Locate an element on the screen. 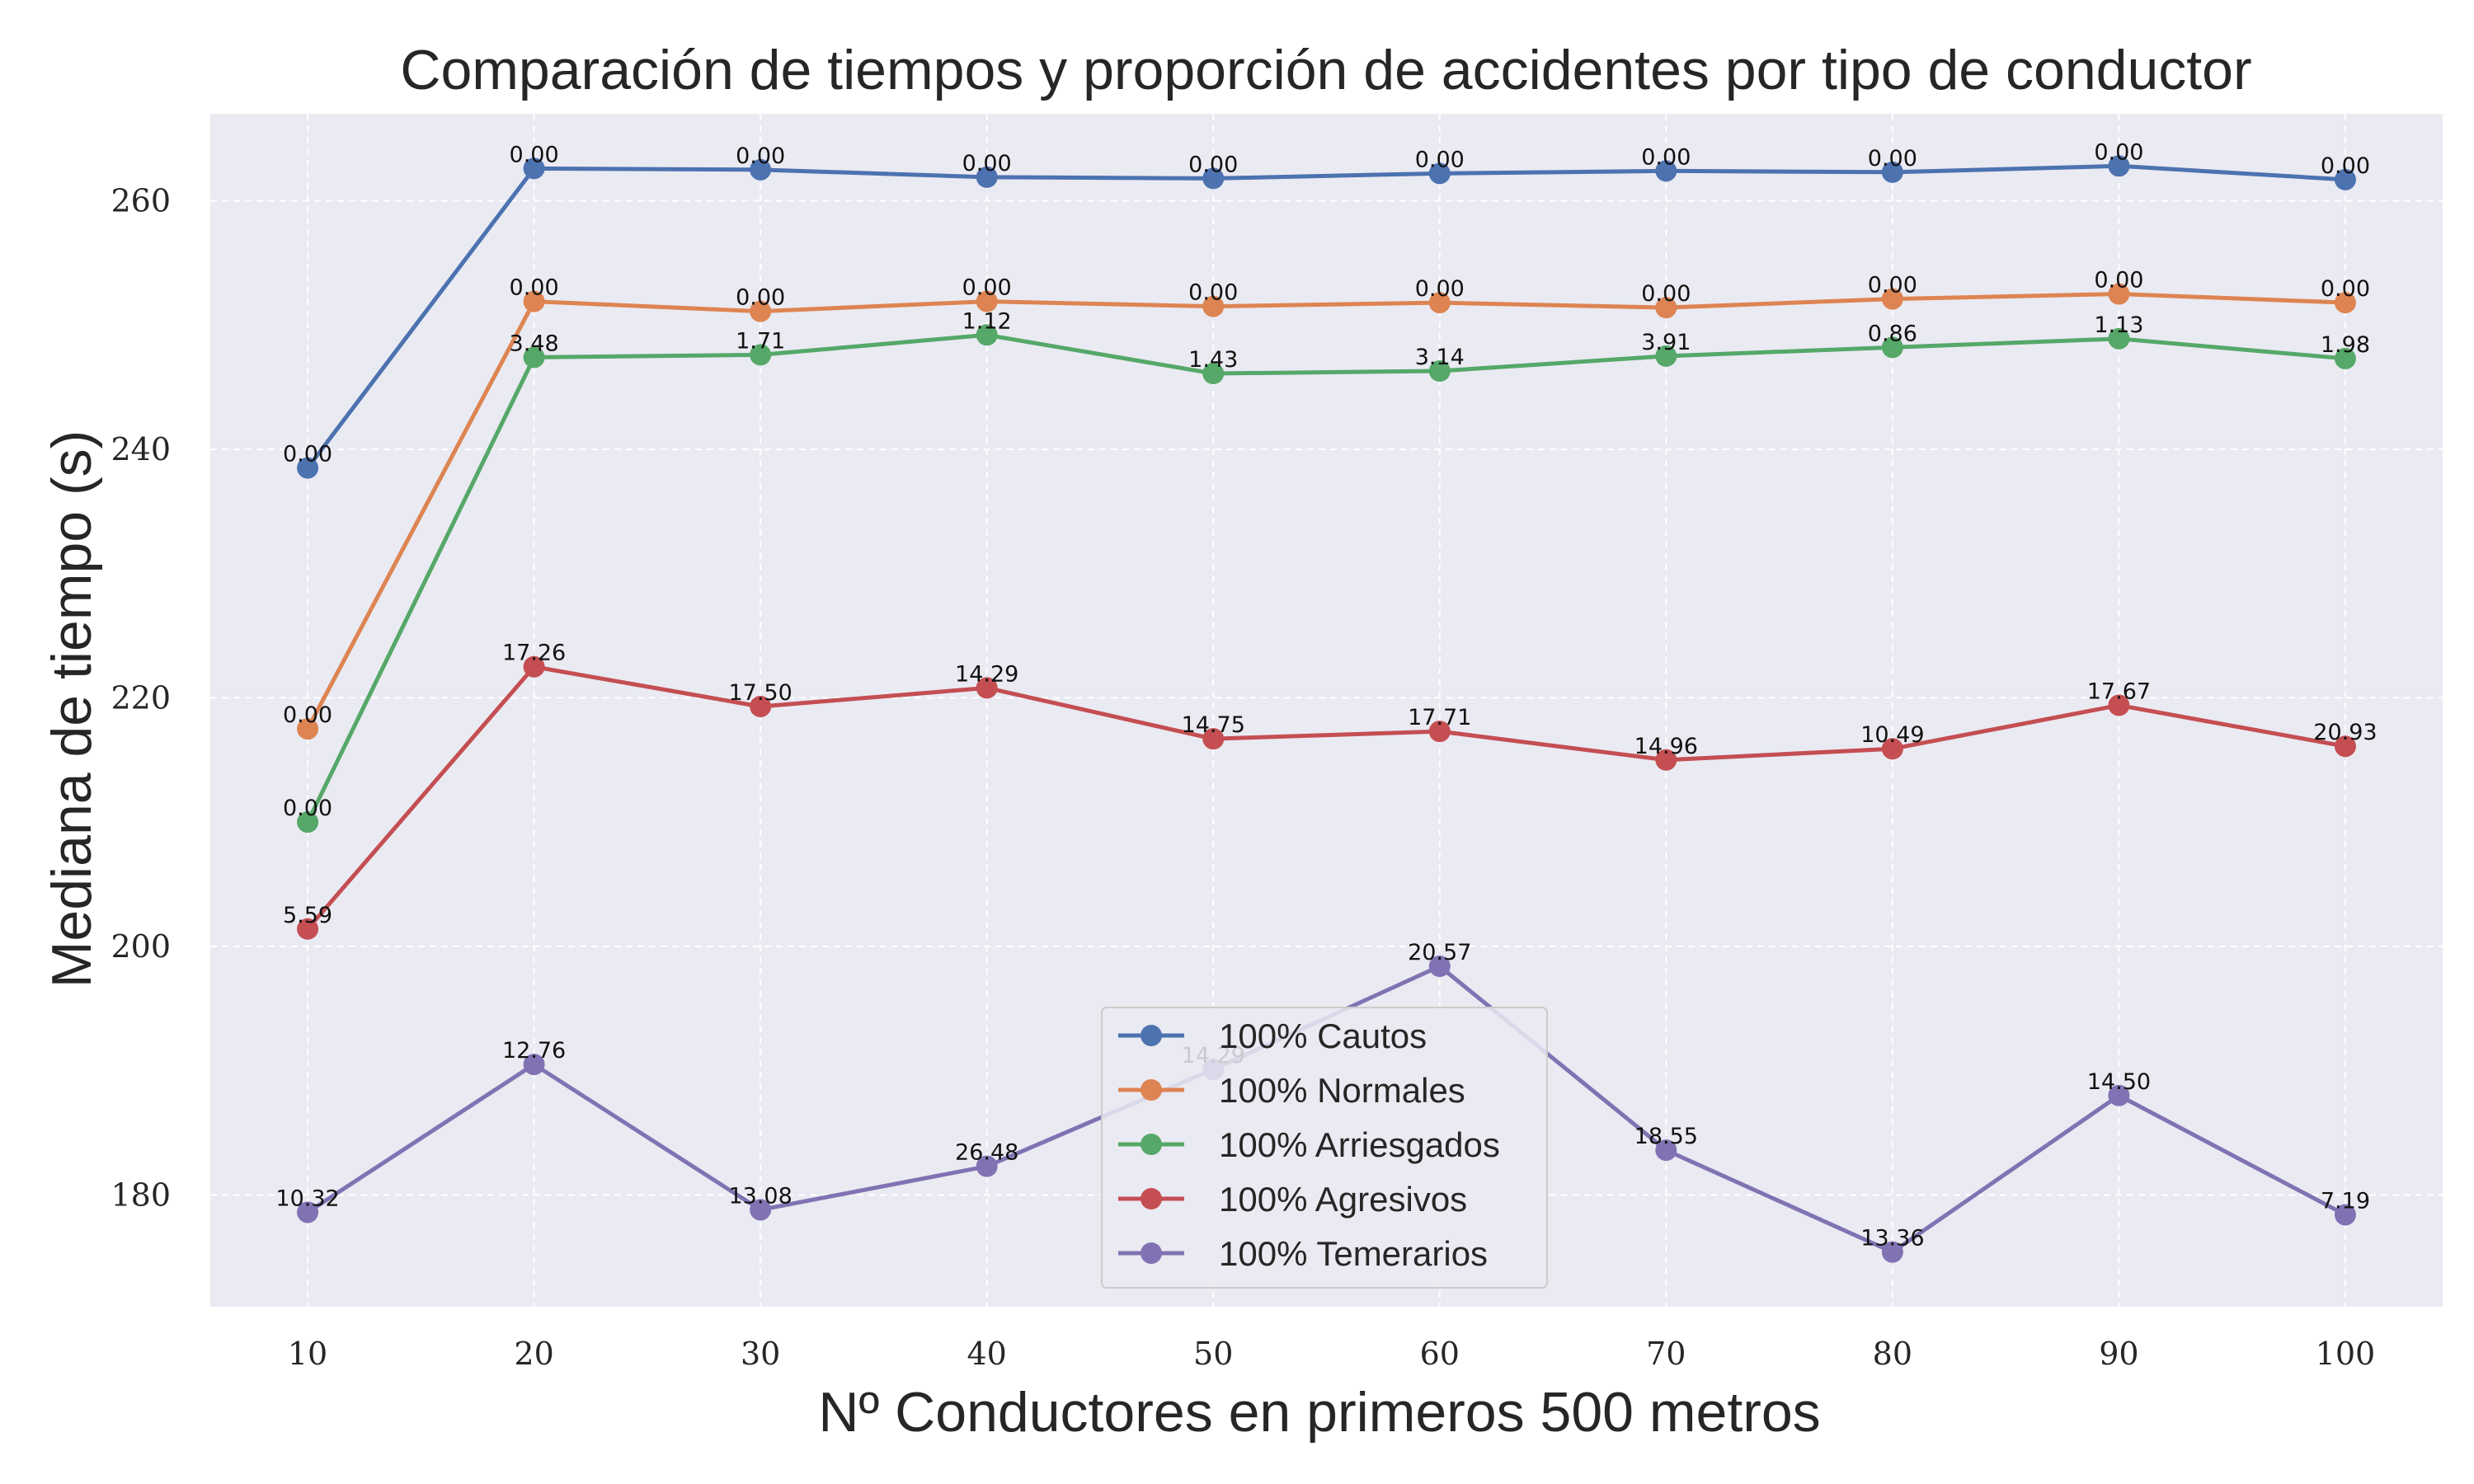 The height and width of the screenshot is (1484, 2474). data-label: 14.29 is located at coordinates (986, 674).